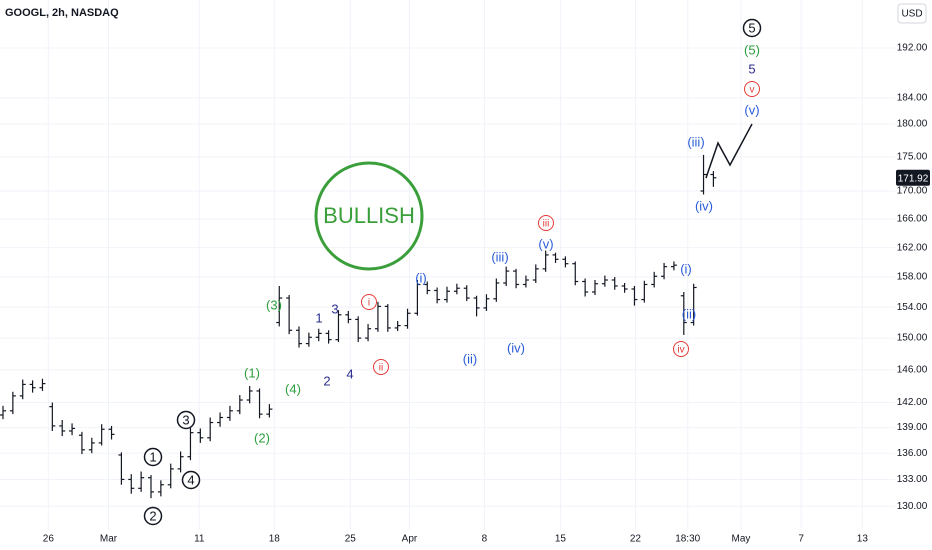 The height and width of the screenshot is (550, 932). I want to click on y-tick-label: 133.00, so click(912, 479).